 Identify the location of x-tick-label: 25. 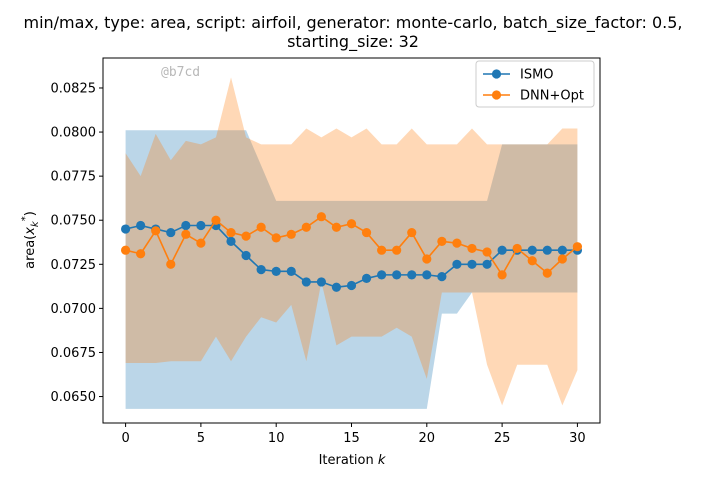
(502, 438).